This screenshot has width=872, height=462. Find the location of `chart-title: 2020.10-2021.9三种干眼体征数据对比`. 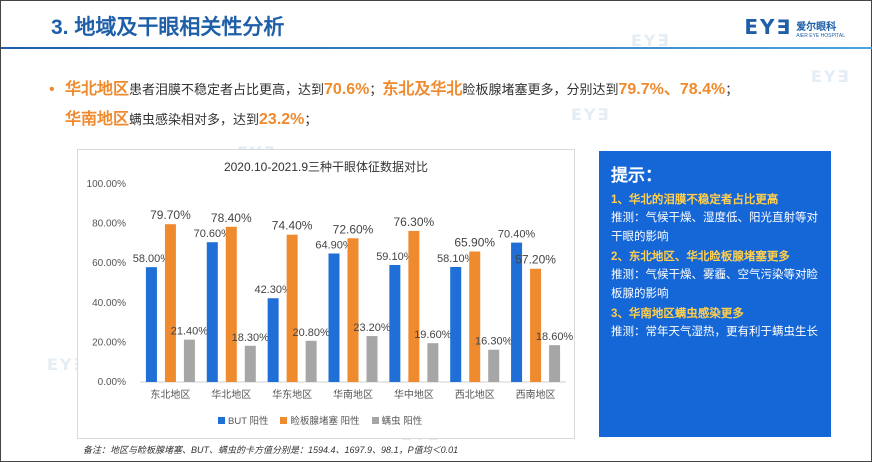

chart-title: 2020.10-2021.9三种干眼体征数据对比 is located at coordinates (326, 167).